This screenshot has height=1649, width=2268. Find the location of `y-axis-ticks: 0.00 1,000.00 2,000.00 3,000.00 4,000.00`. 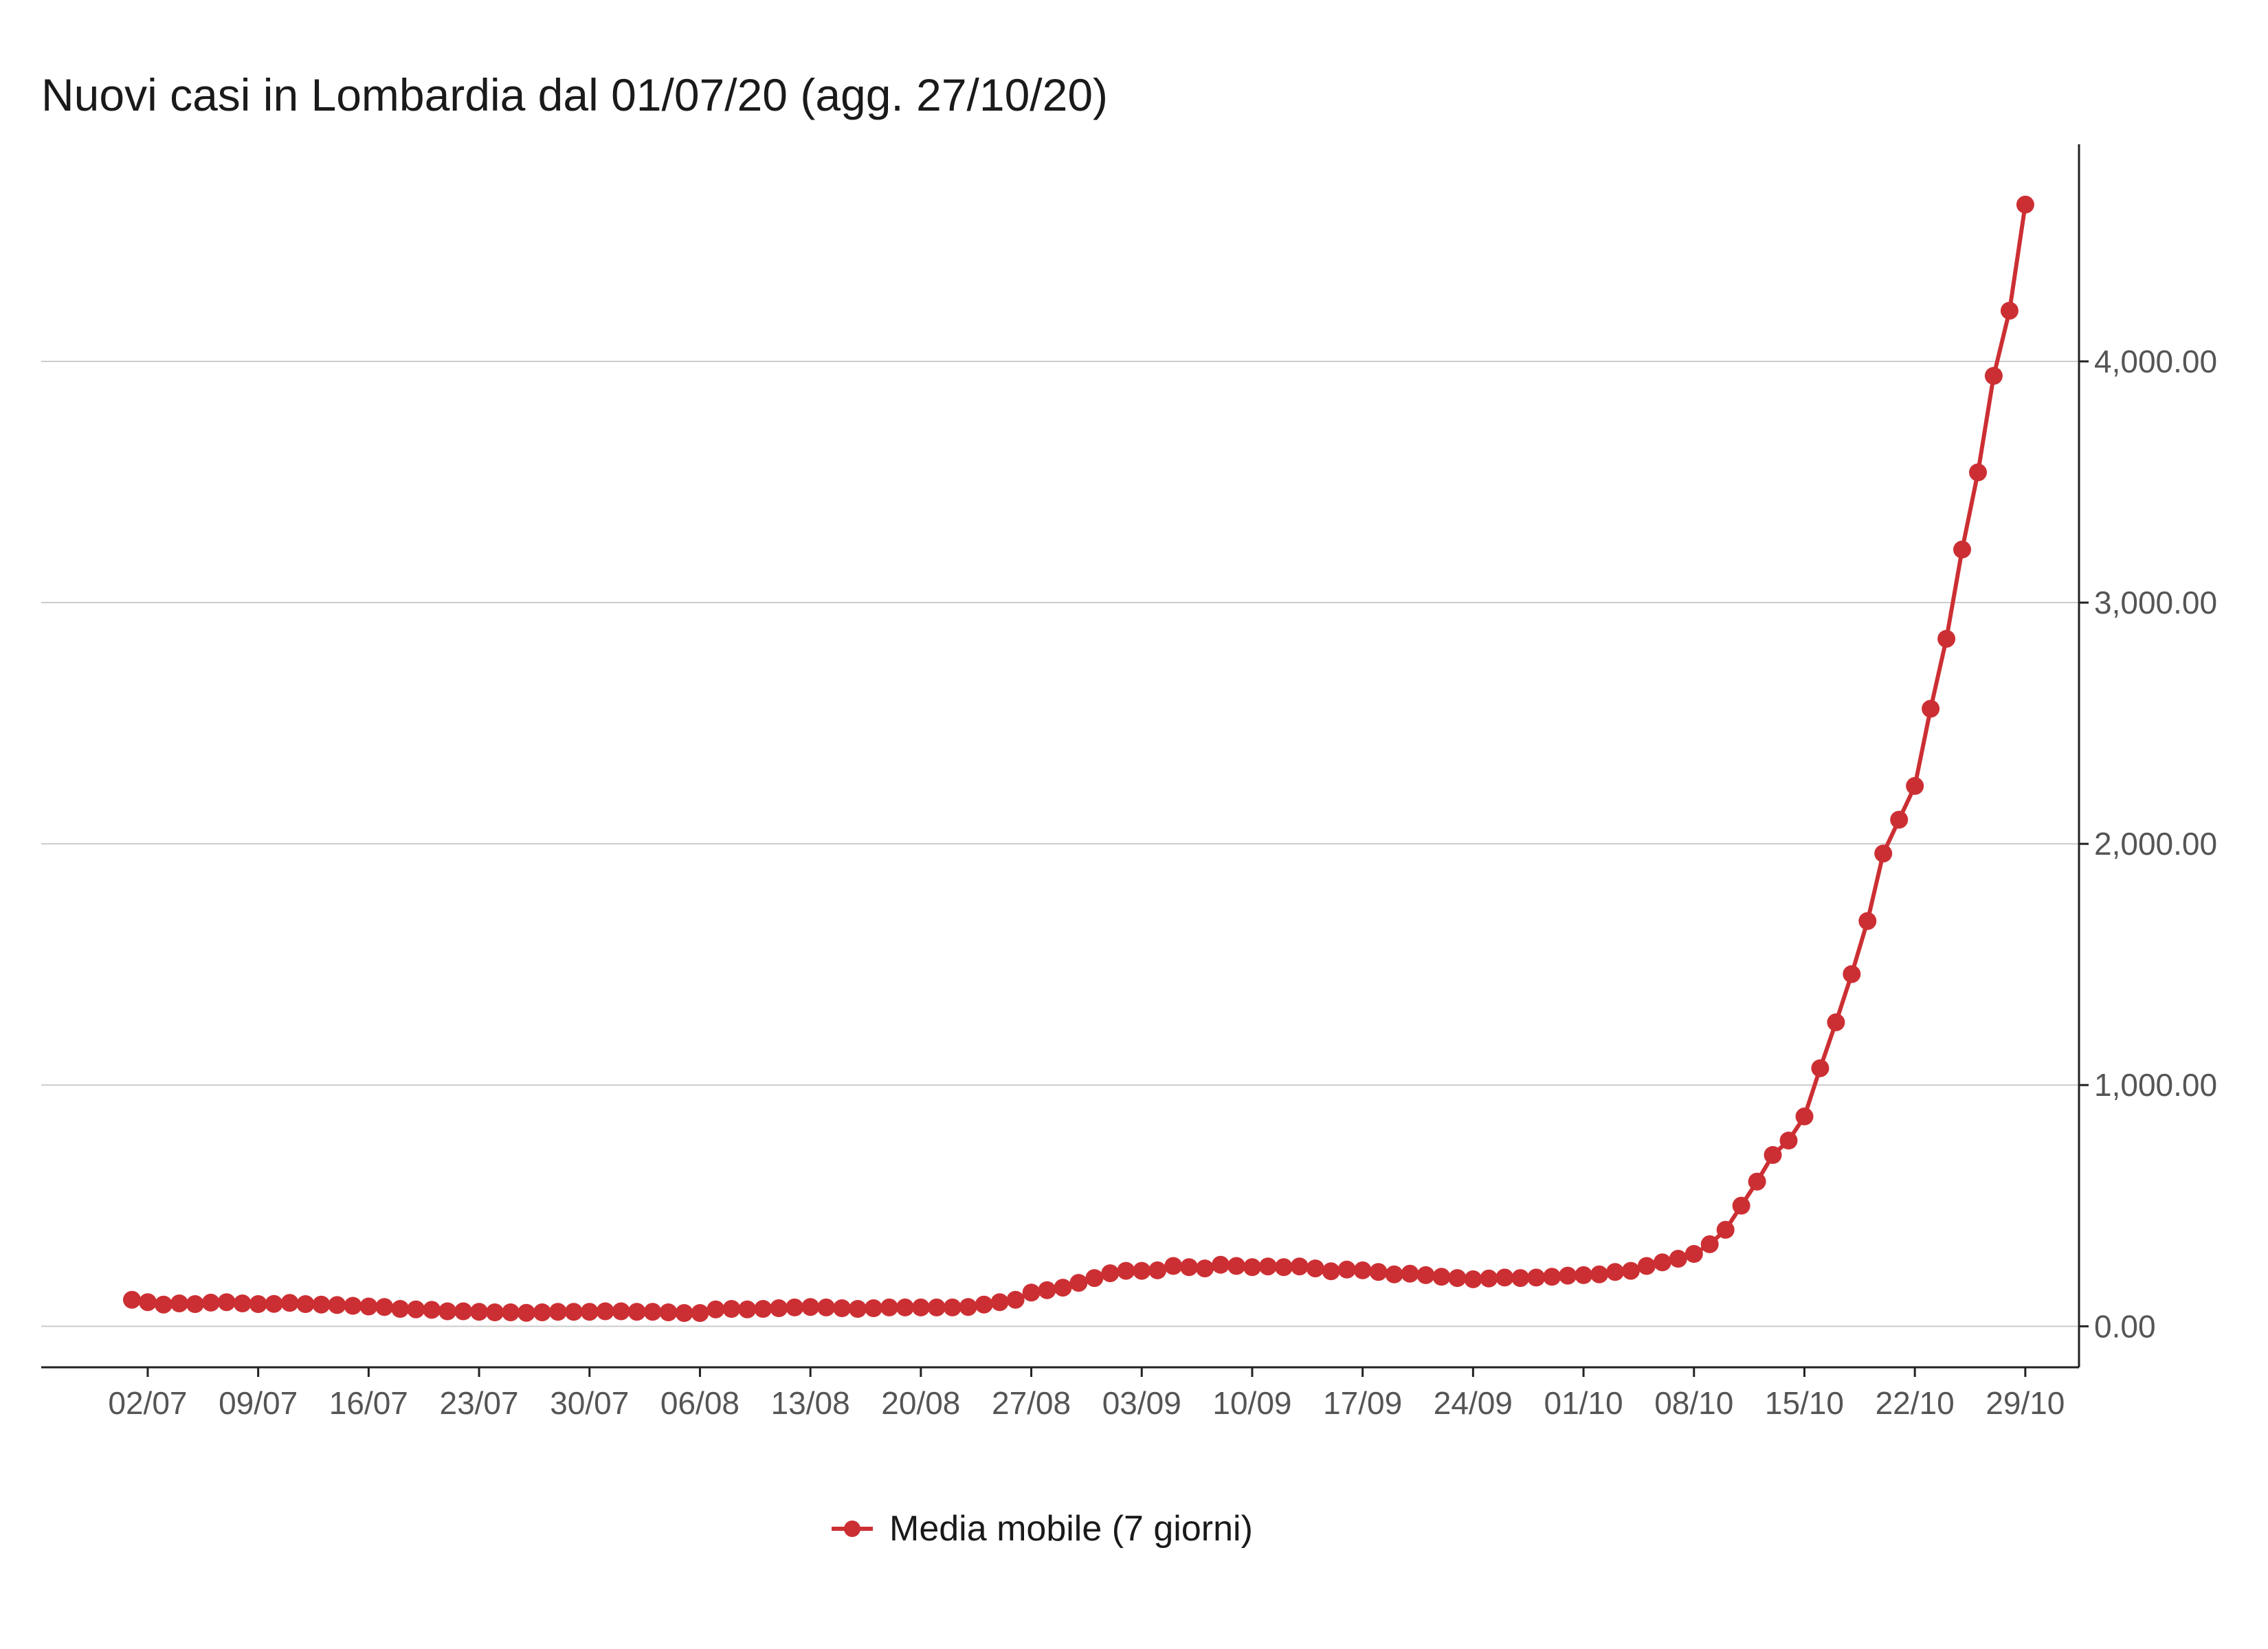

y-axis-ticks: 0.00 1,000.00 2,000.00 3,000.00 4,000.00 is located at coordinates (2148, 844).